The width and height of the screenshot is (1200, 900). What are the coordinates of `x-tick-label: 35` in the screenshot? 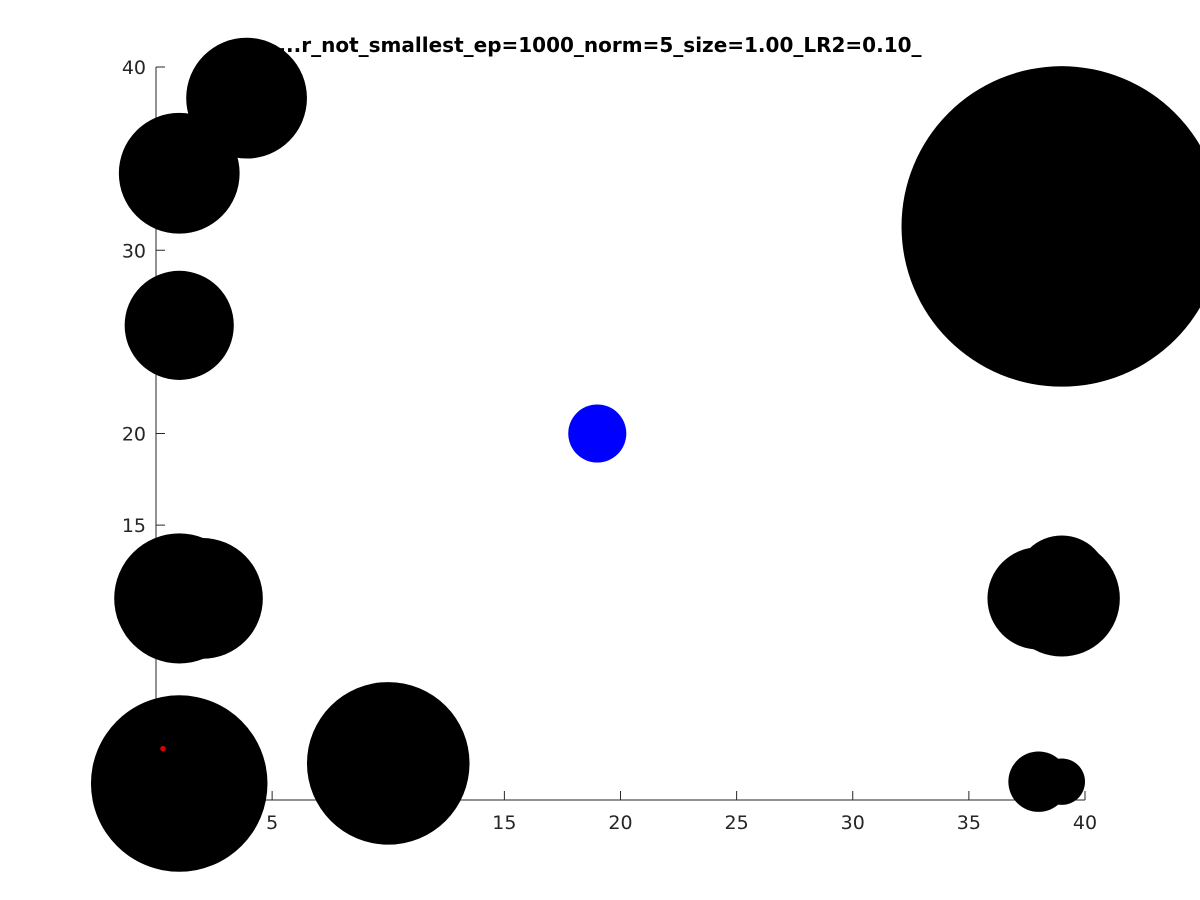 It's located at (969, 823).